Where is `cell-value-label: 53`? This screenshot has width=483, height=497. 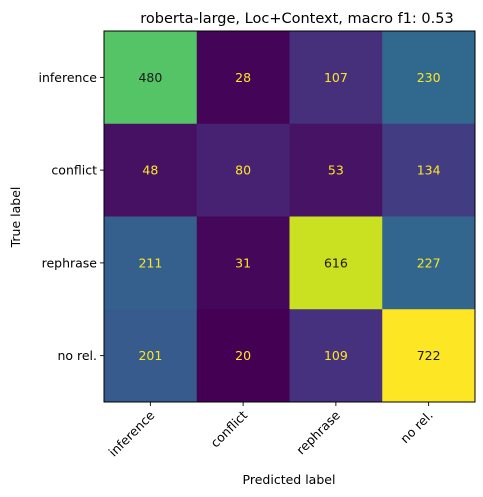
cell-value-label: 53 is located at coordinates (336, 170).